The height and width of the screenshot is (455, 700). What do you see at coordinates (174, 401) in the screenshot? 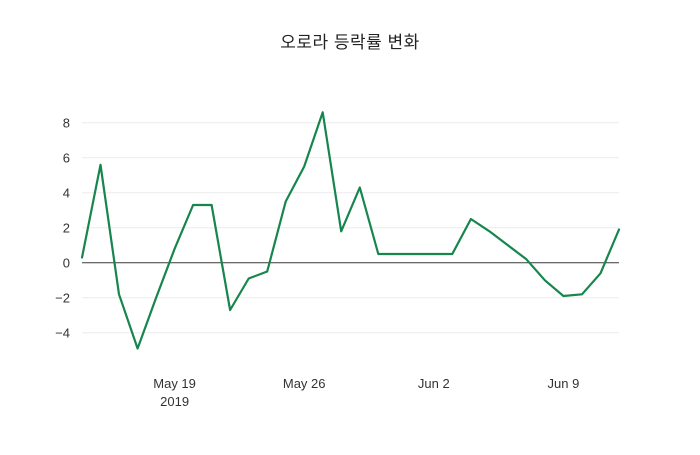
I see `x-tick-sublabel: 2019` at bounding box center [174, 401].